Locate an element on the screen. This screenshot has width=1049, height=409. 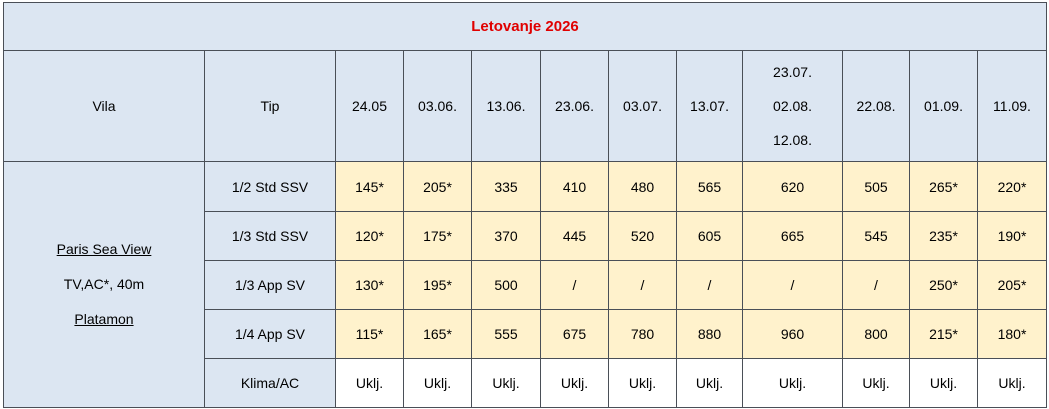
header-date: 13.06. is located at coordinates (506, 106).